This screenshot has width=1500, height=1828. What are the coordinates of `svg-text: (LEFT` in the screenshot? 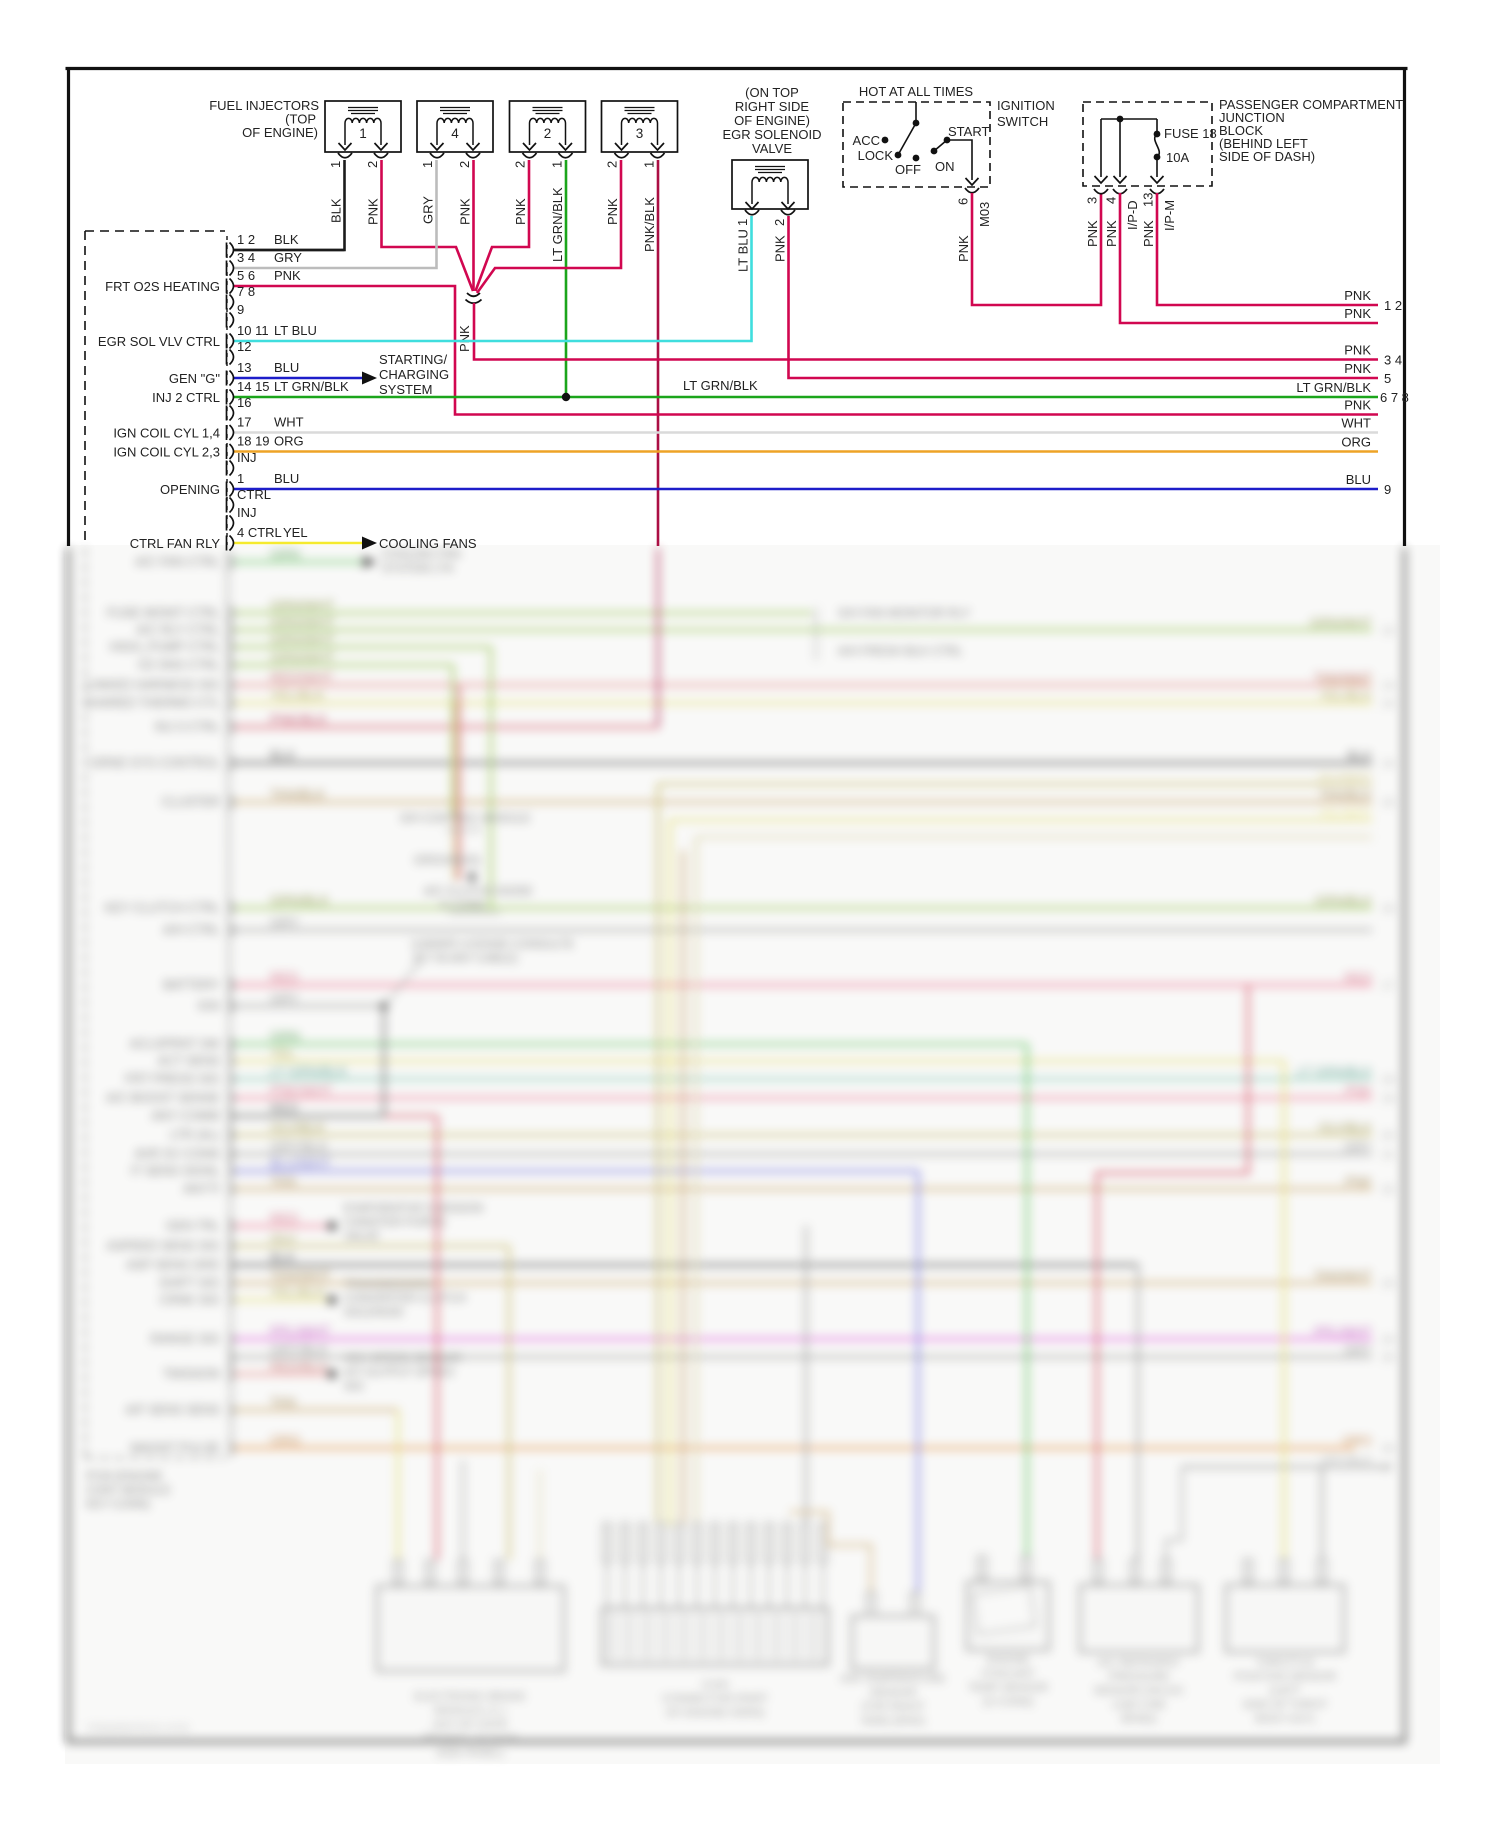 It's located at (1285, 1691).